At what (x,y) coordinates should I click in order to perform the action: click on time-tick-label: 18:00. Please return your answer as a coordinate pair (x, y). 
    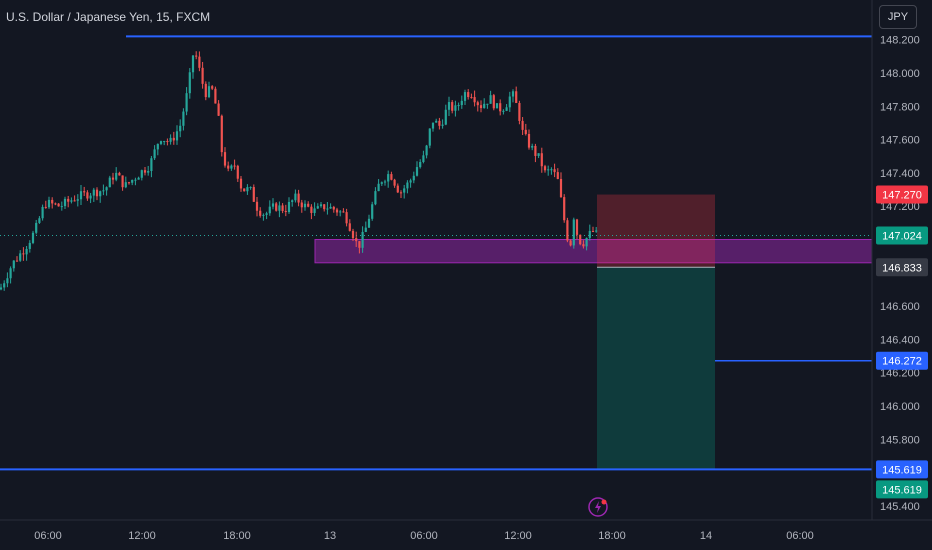
    Looking at the image, I should click on (612, 536).